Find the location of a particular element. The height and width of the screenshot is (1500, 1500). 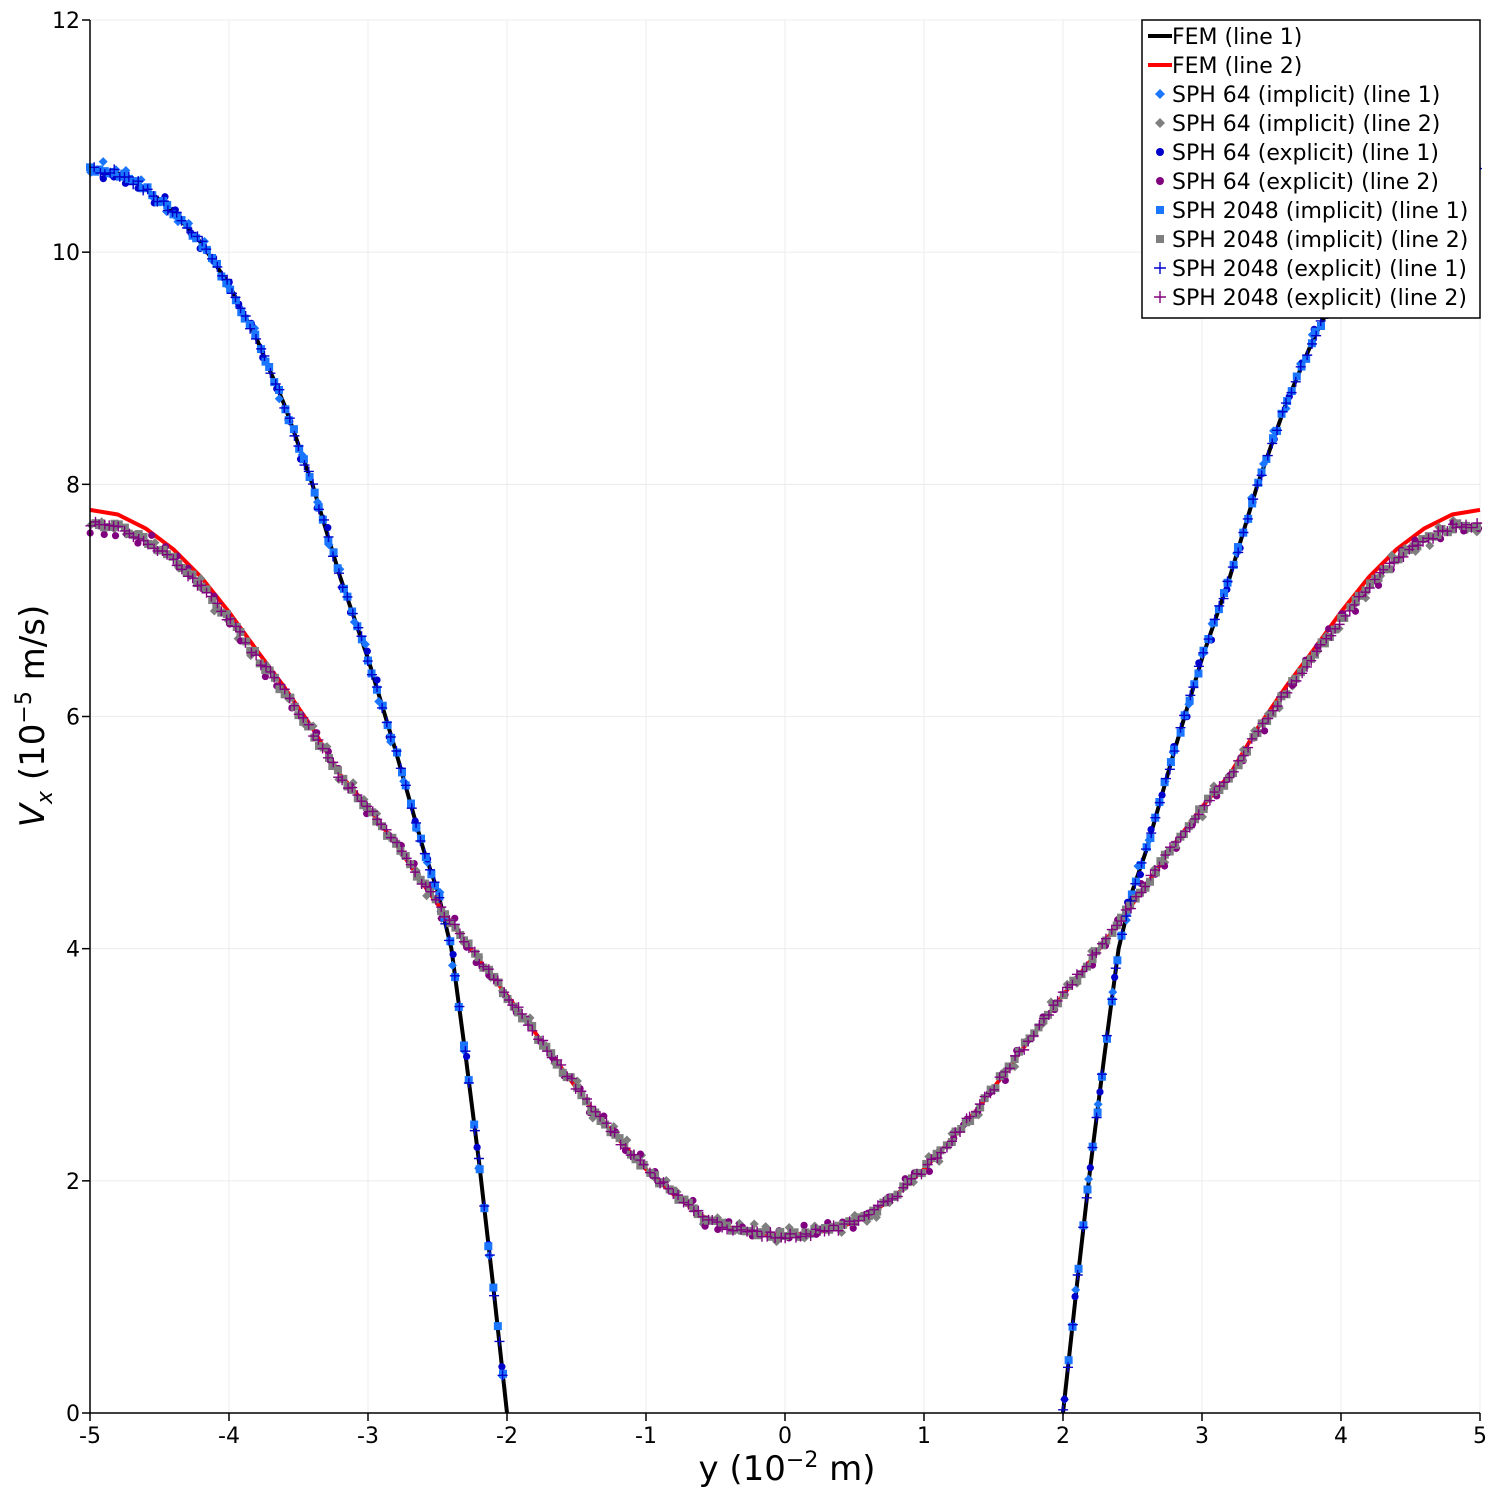

legend-item: FEM (line 1) is located at coordinates (1225, 37).